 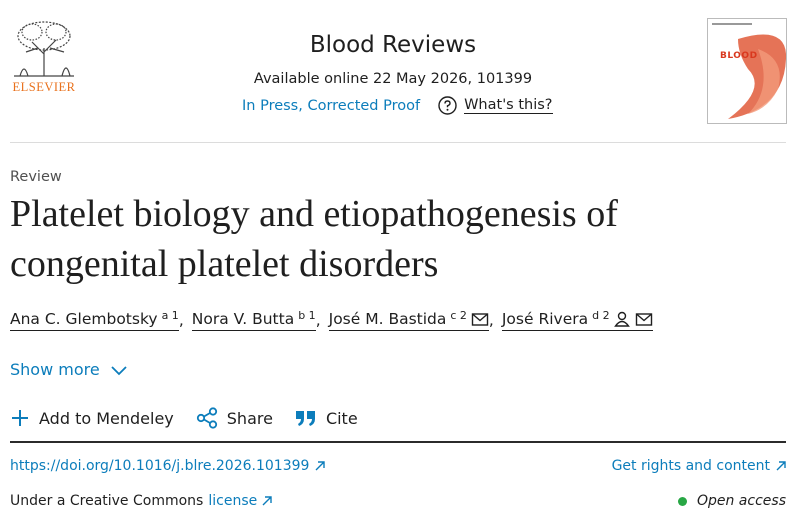 I want to click on author-name: José Rivera, so click(x=545, y=319).